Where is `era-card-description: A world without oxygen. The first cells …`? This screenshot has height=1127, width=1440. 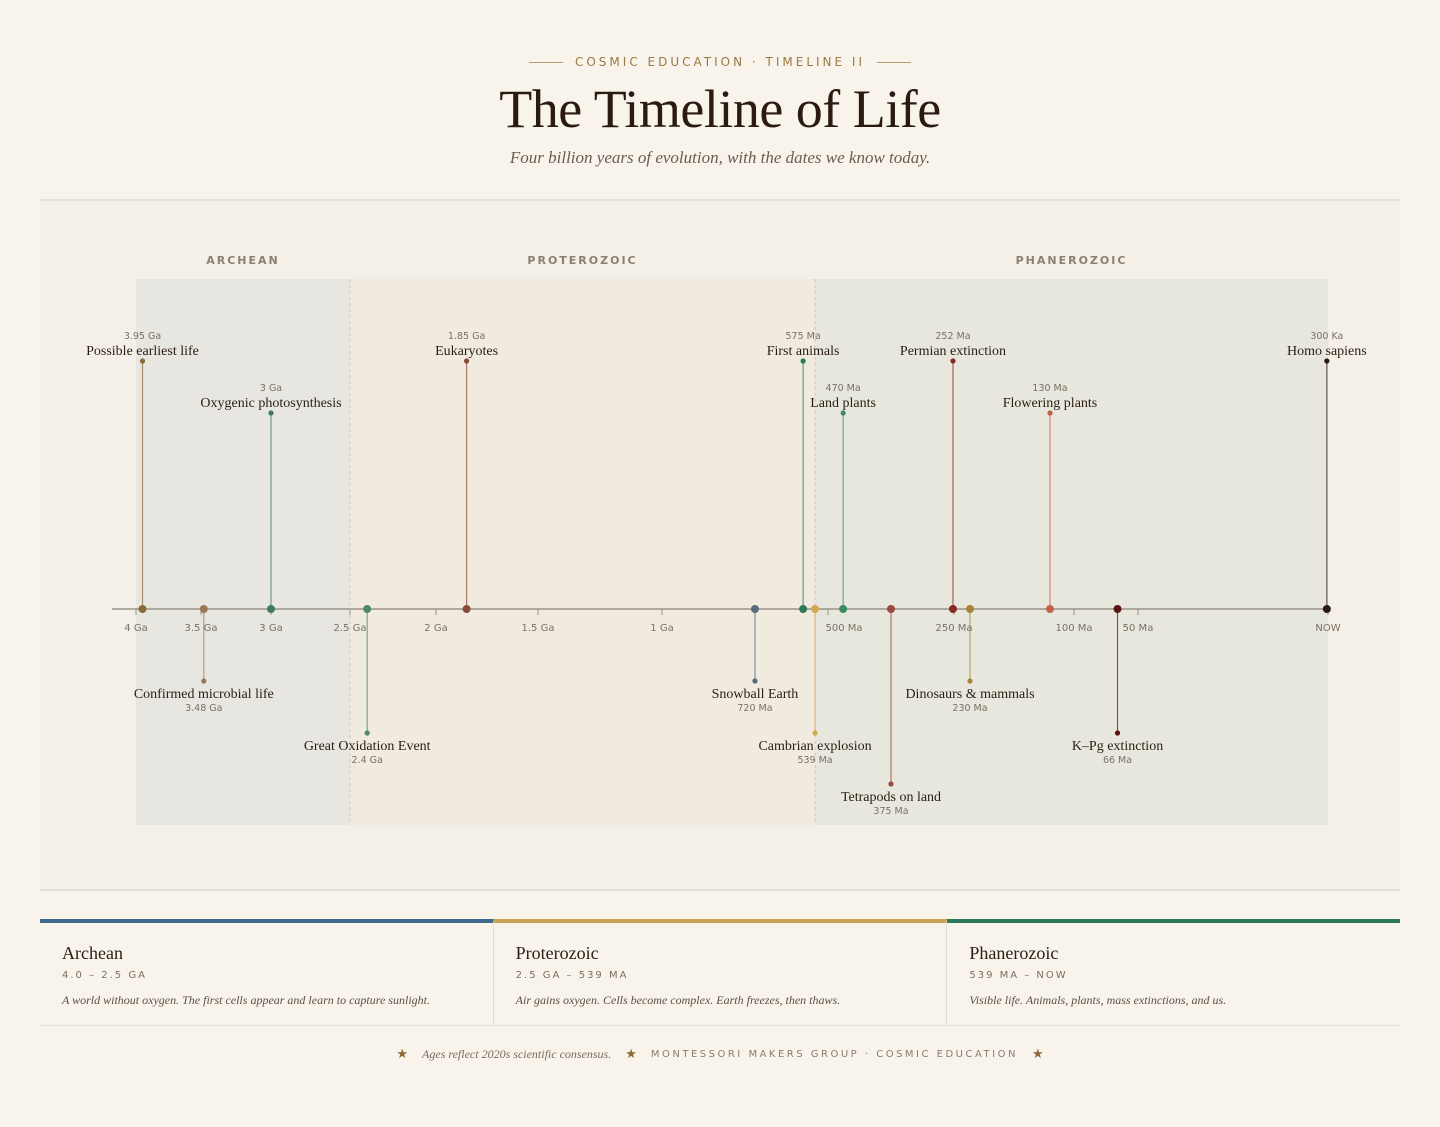
era-card-description: A world without oxygen. The first cells … is located at coordinates (246, 1000).